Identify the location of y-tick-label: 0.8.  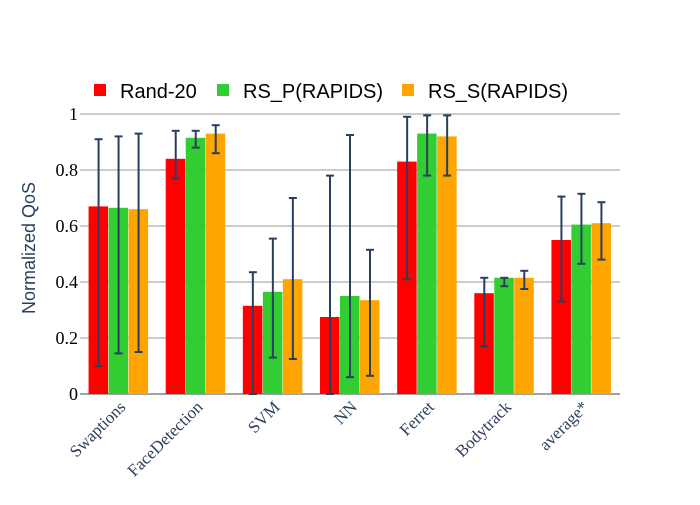
(67, 170).